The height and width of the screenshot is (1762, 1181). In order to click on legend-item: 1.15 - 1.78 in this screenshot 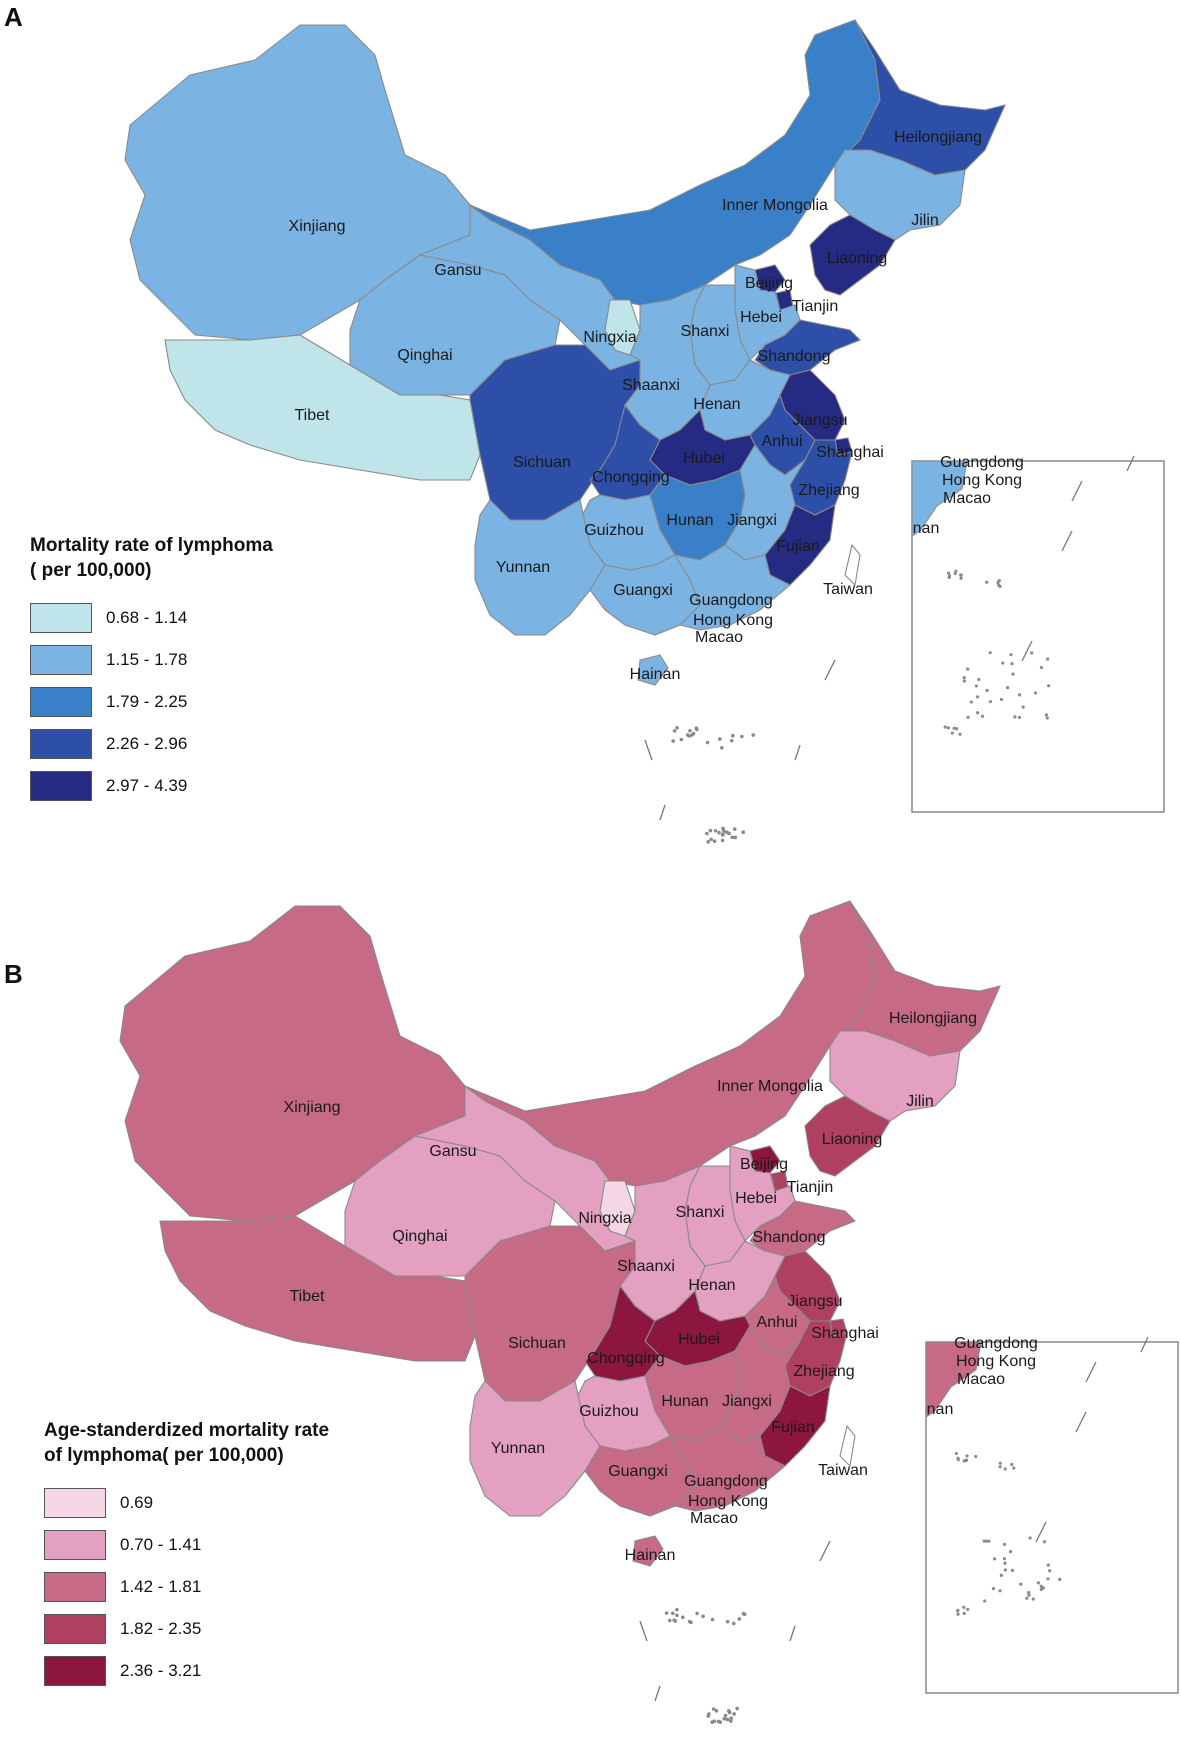, I will do `click(151, 660)`.